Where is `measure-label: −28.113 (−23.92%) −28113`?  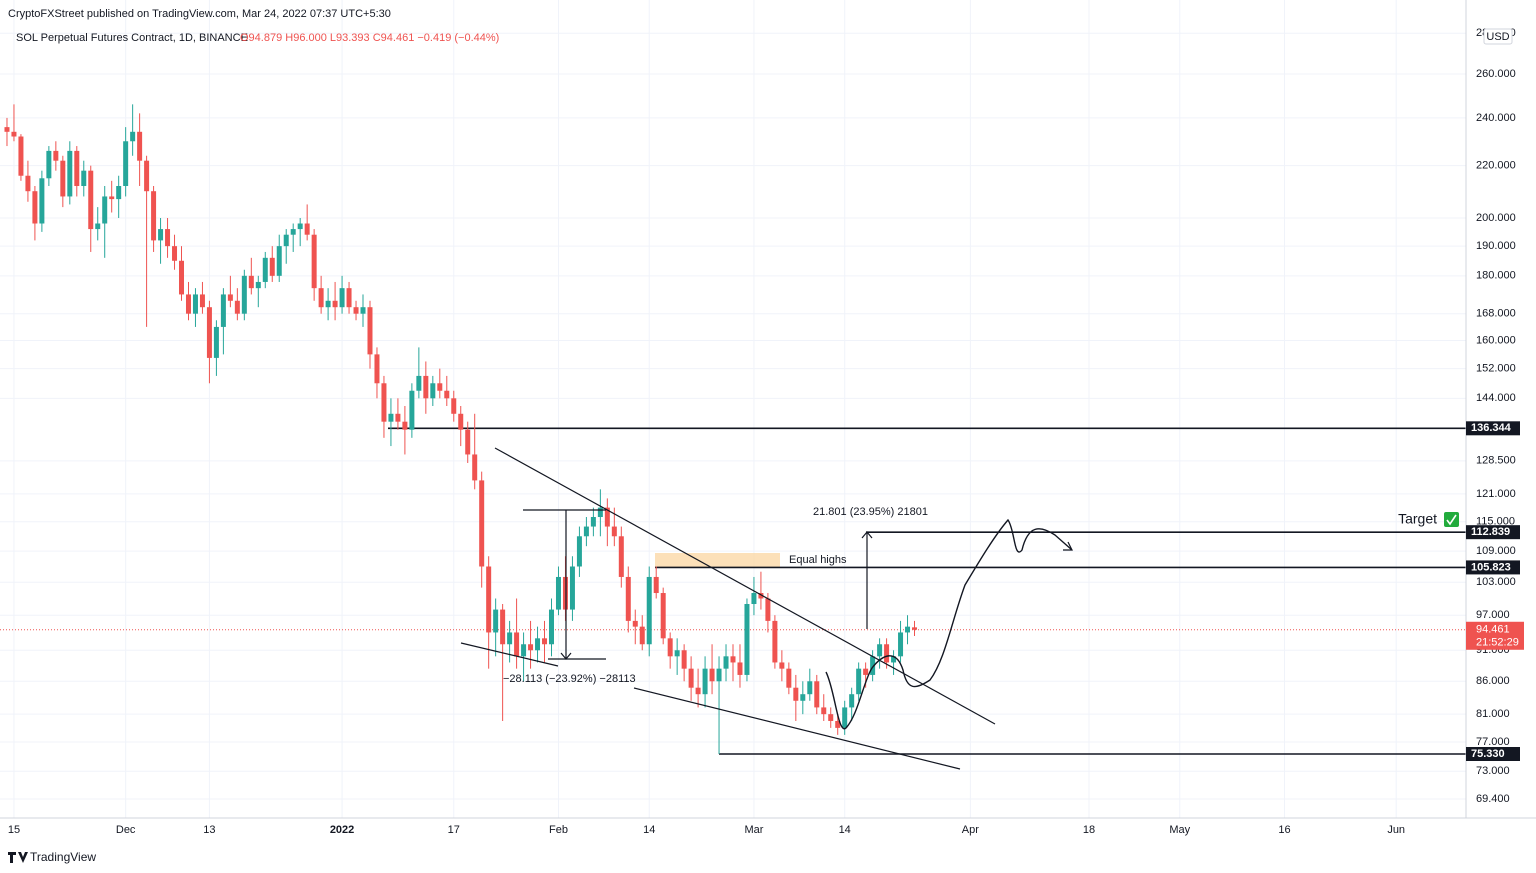
measure-label: −28.113 (−23.92%) −28113 is located at coordinates (569, 679).